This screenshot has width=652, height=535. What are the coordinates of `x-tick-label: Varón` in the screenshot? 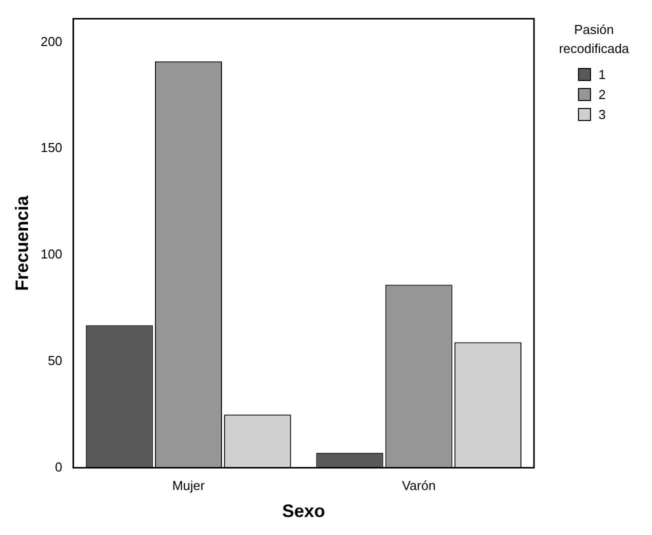 It's located at (419, 486).